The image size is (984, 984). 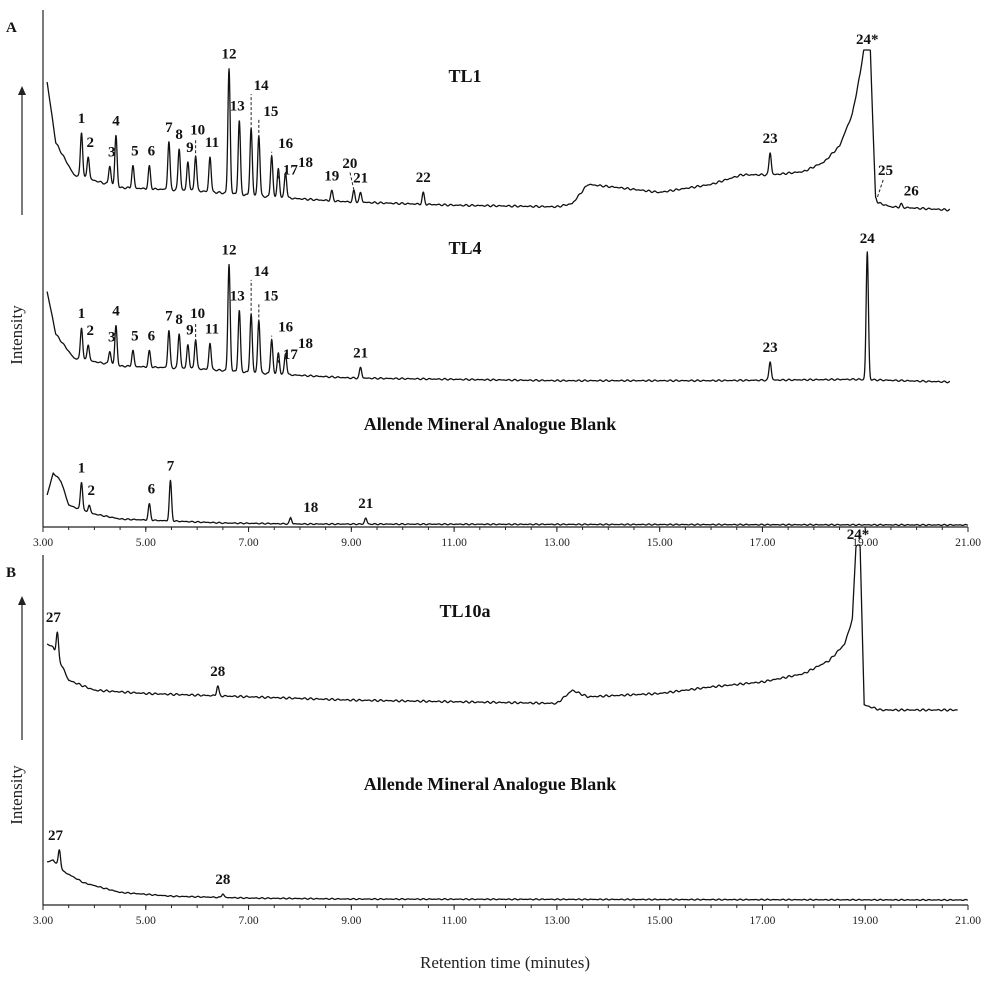 What do you see at coordinates (464, 248) in the screenshot?
I see `trace-title: TL4` at bounding box center [464, 248].